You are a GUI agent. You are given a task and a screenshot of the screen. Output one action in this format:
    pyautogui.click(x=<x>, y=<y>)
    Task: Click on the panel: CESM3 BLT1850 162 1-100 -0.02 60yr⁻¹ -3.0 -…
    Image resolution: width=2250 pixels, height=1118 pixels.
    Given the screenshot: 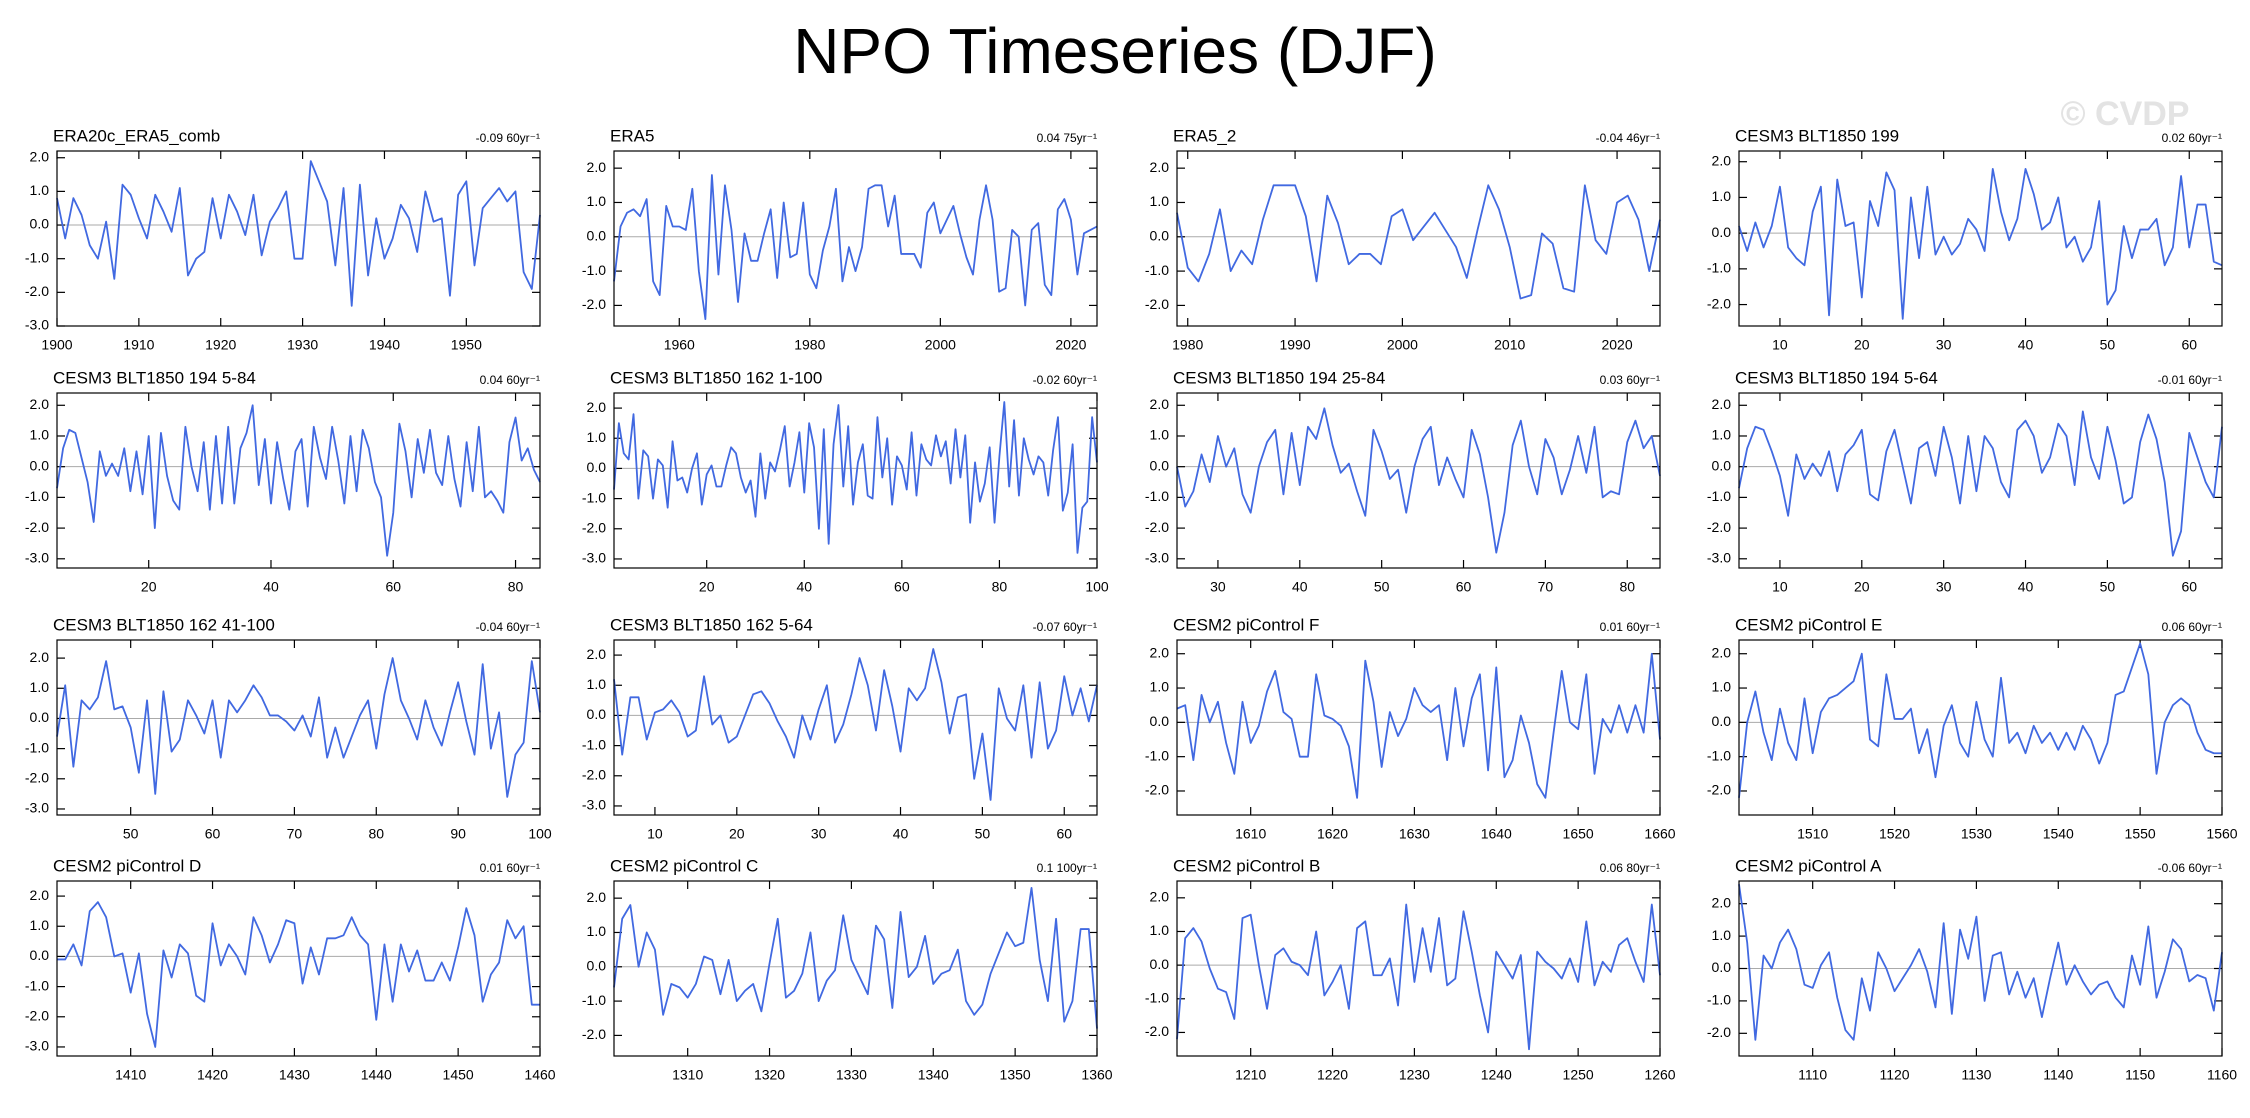 What is the action you would take?
    pyautogui.click(x=845, y=481)
    